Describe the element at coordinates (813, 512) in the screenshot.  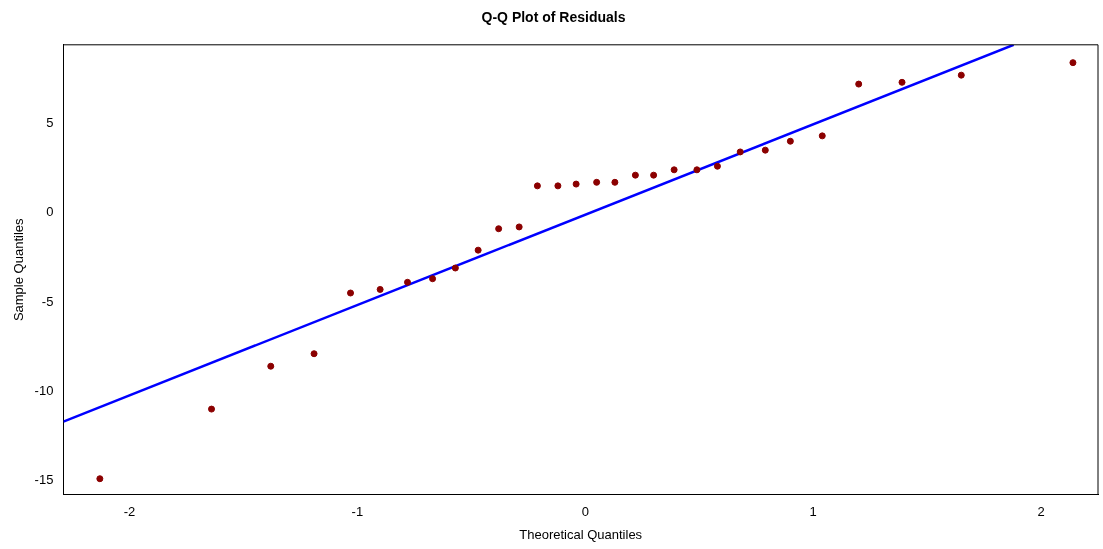
I see `x-tick-label: 1` at that location.